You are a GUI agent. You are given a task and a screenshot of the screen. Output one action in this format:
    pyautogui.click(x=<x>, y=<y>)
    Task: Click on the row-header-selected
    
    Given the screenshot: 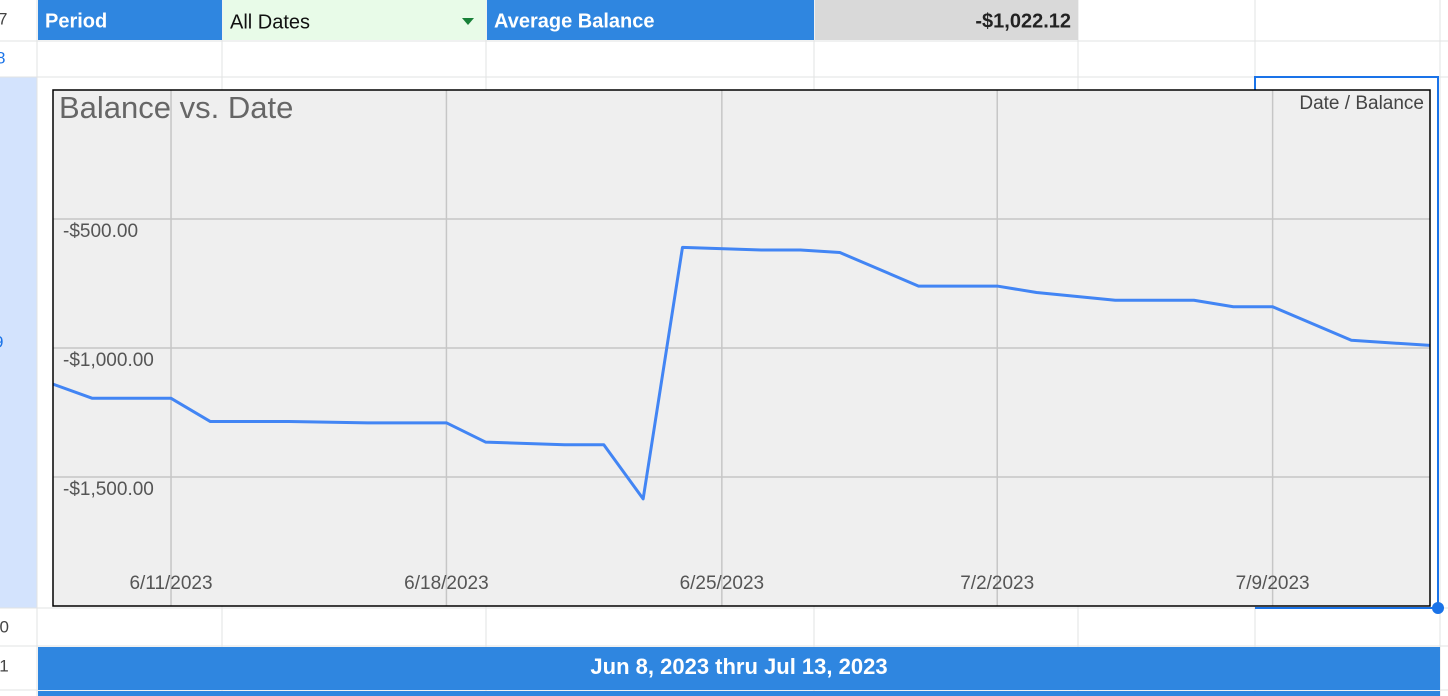 What is the action you would take?
    pyautogui.click(x=18, y=342)
    